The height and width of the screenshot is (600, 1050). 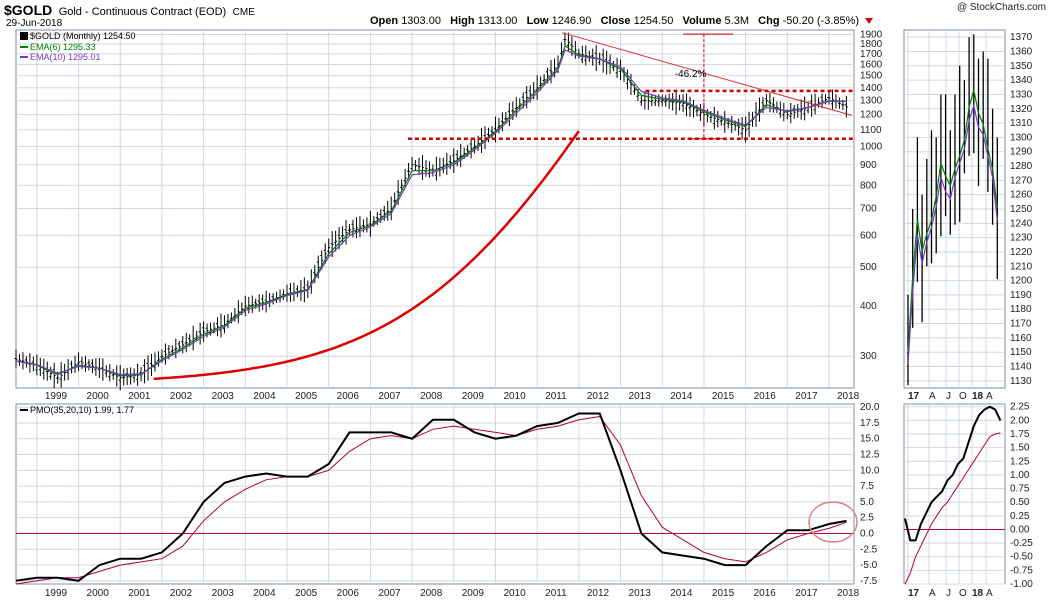 What do you see at coordinates (765, 396) in the screenshot?
I see `x-tick-label: 2016` at bounding box center [765, 396].